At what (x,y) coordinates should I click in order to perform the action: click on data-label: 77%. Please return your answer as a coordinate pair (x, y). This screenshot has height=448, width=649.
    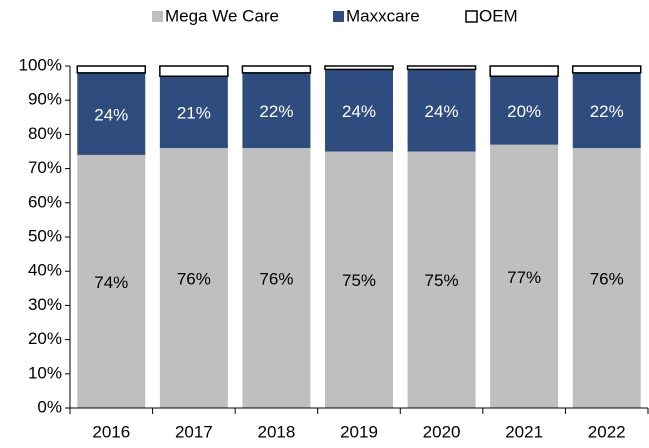
    Looking at the image, I should click on (524, 277).